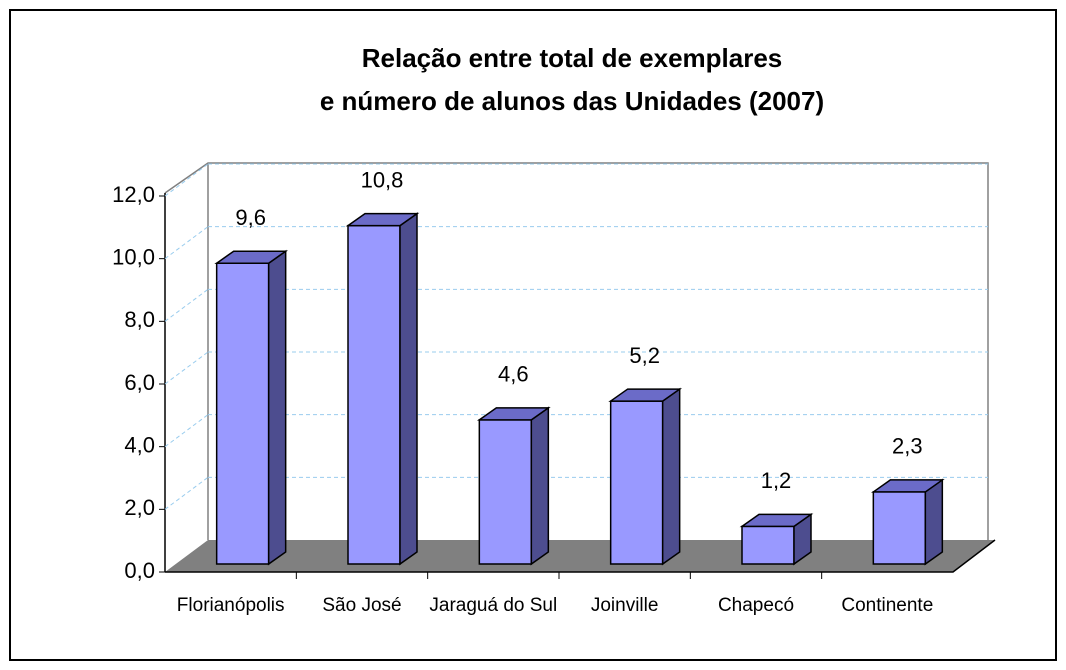 Image resolution: width=1066 pixels, height=670 pixels. I want to click on x-tick-label: Continente, so click(887, 605).